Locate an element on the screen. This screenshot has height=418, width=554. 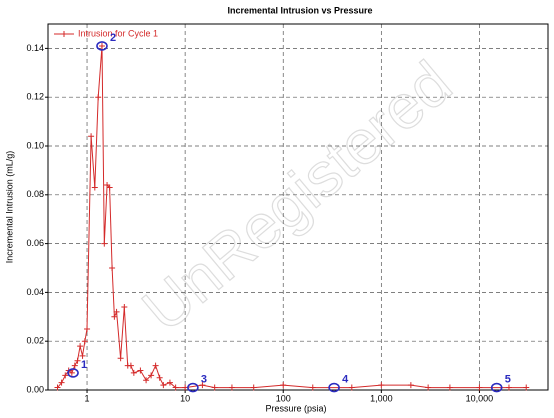
legend-label: Intrusion for Cycle 1 is located at coordinates (118, 33).